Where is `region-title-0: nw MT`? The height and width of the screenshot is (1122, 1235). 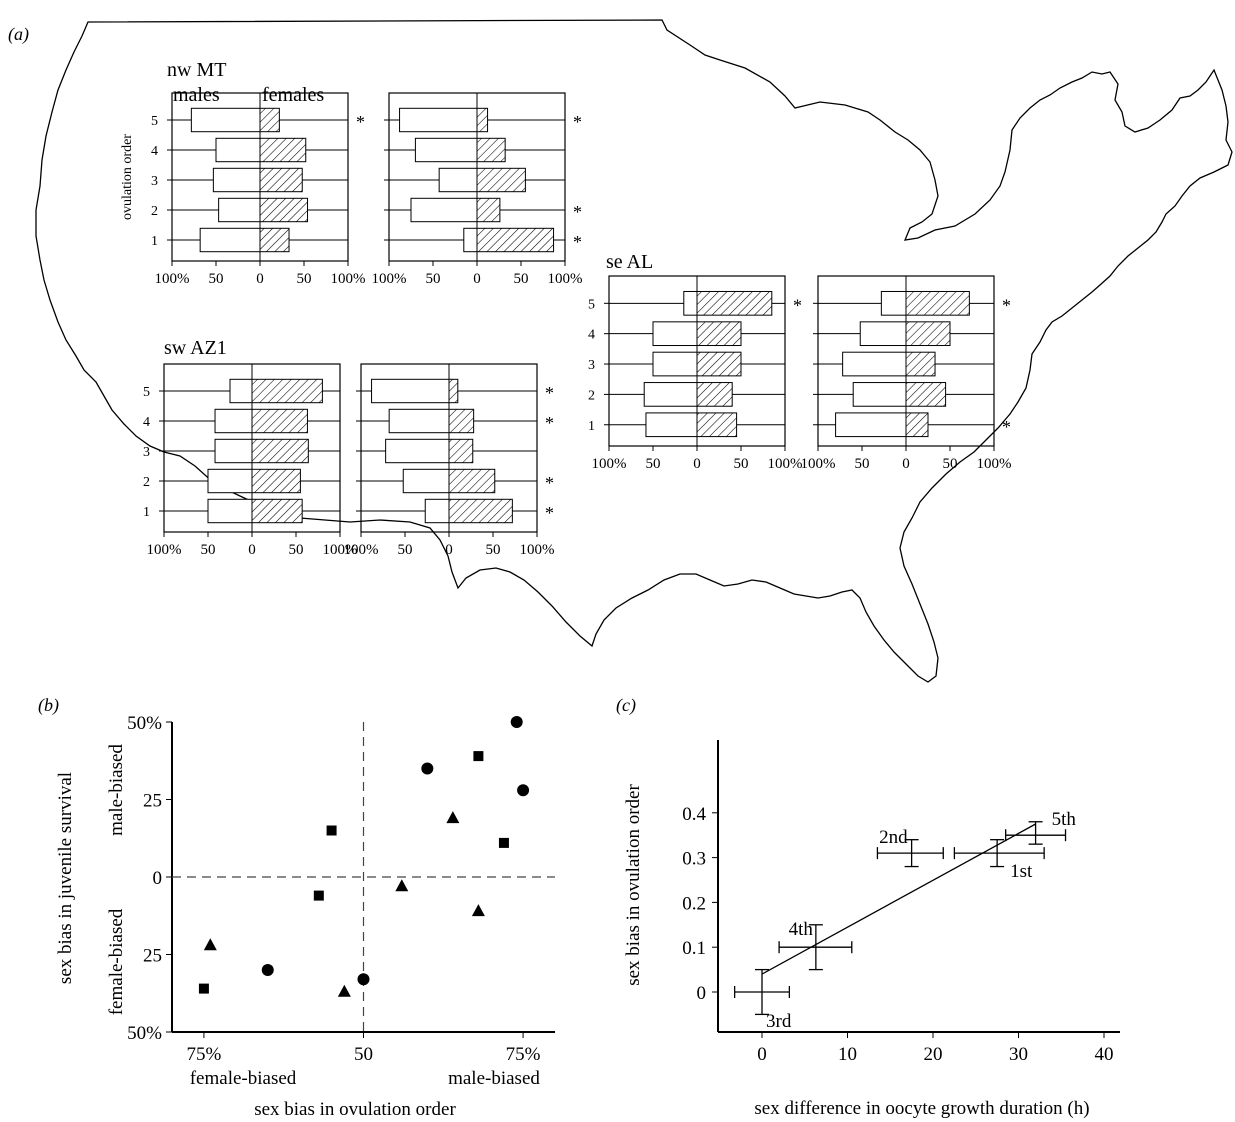 region-title-0: nw MT is located at coordinates (196, 70).